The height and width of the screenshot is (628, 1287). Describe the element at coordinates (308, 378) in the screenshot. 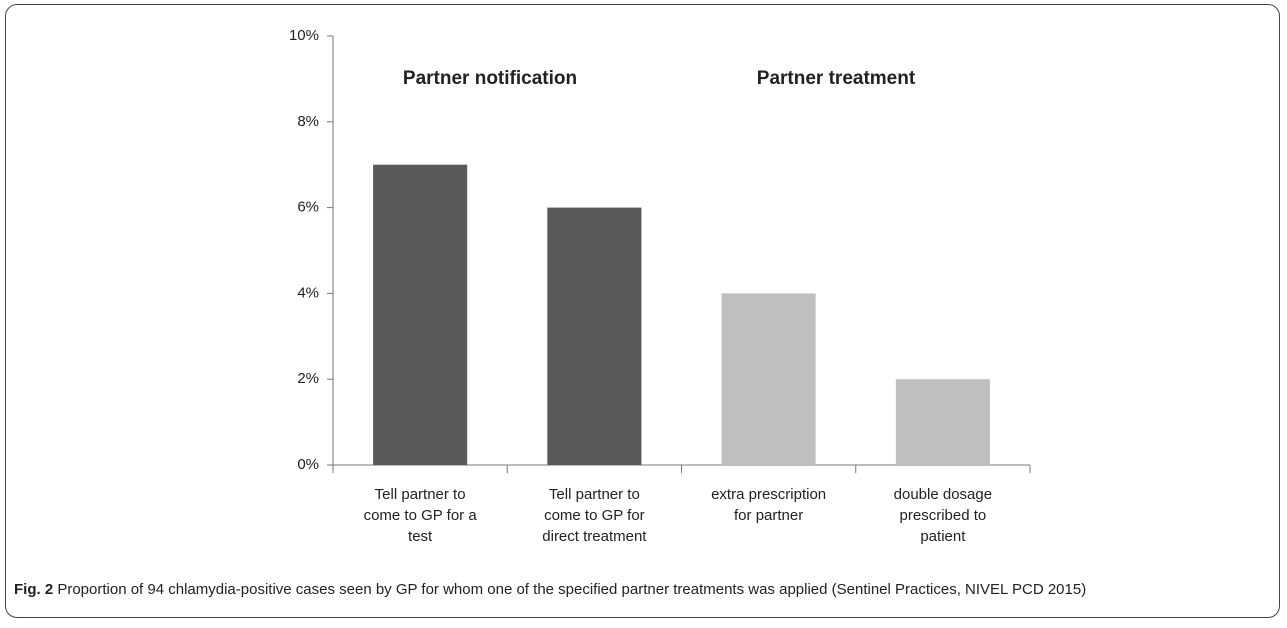

I see `y-tick-label: 2%` at that location.